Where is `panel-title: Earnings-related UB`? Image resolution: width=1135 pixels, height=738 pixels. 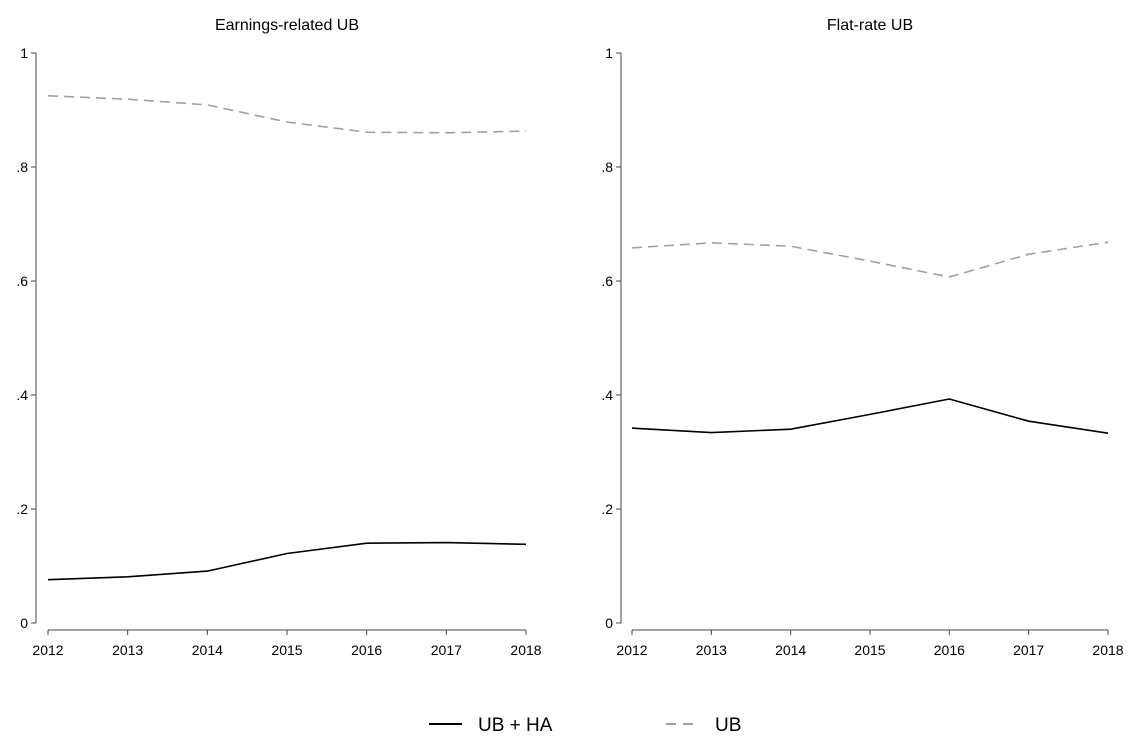 panel-title: Earnings-related UB is located at coordinates (287, 25).